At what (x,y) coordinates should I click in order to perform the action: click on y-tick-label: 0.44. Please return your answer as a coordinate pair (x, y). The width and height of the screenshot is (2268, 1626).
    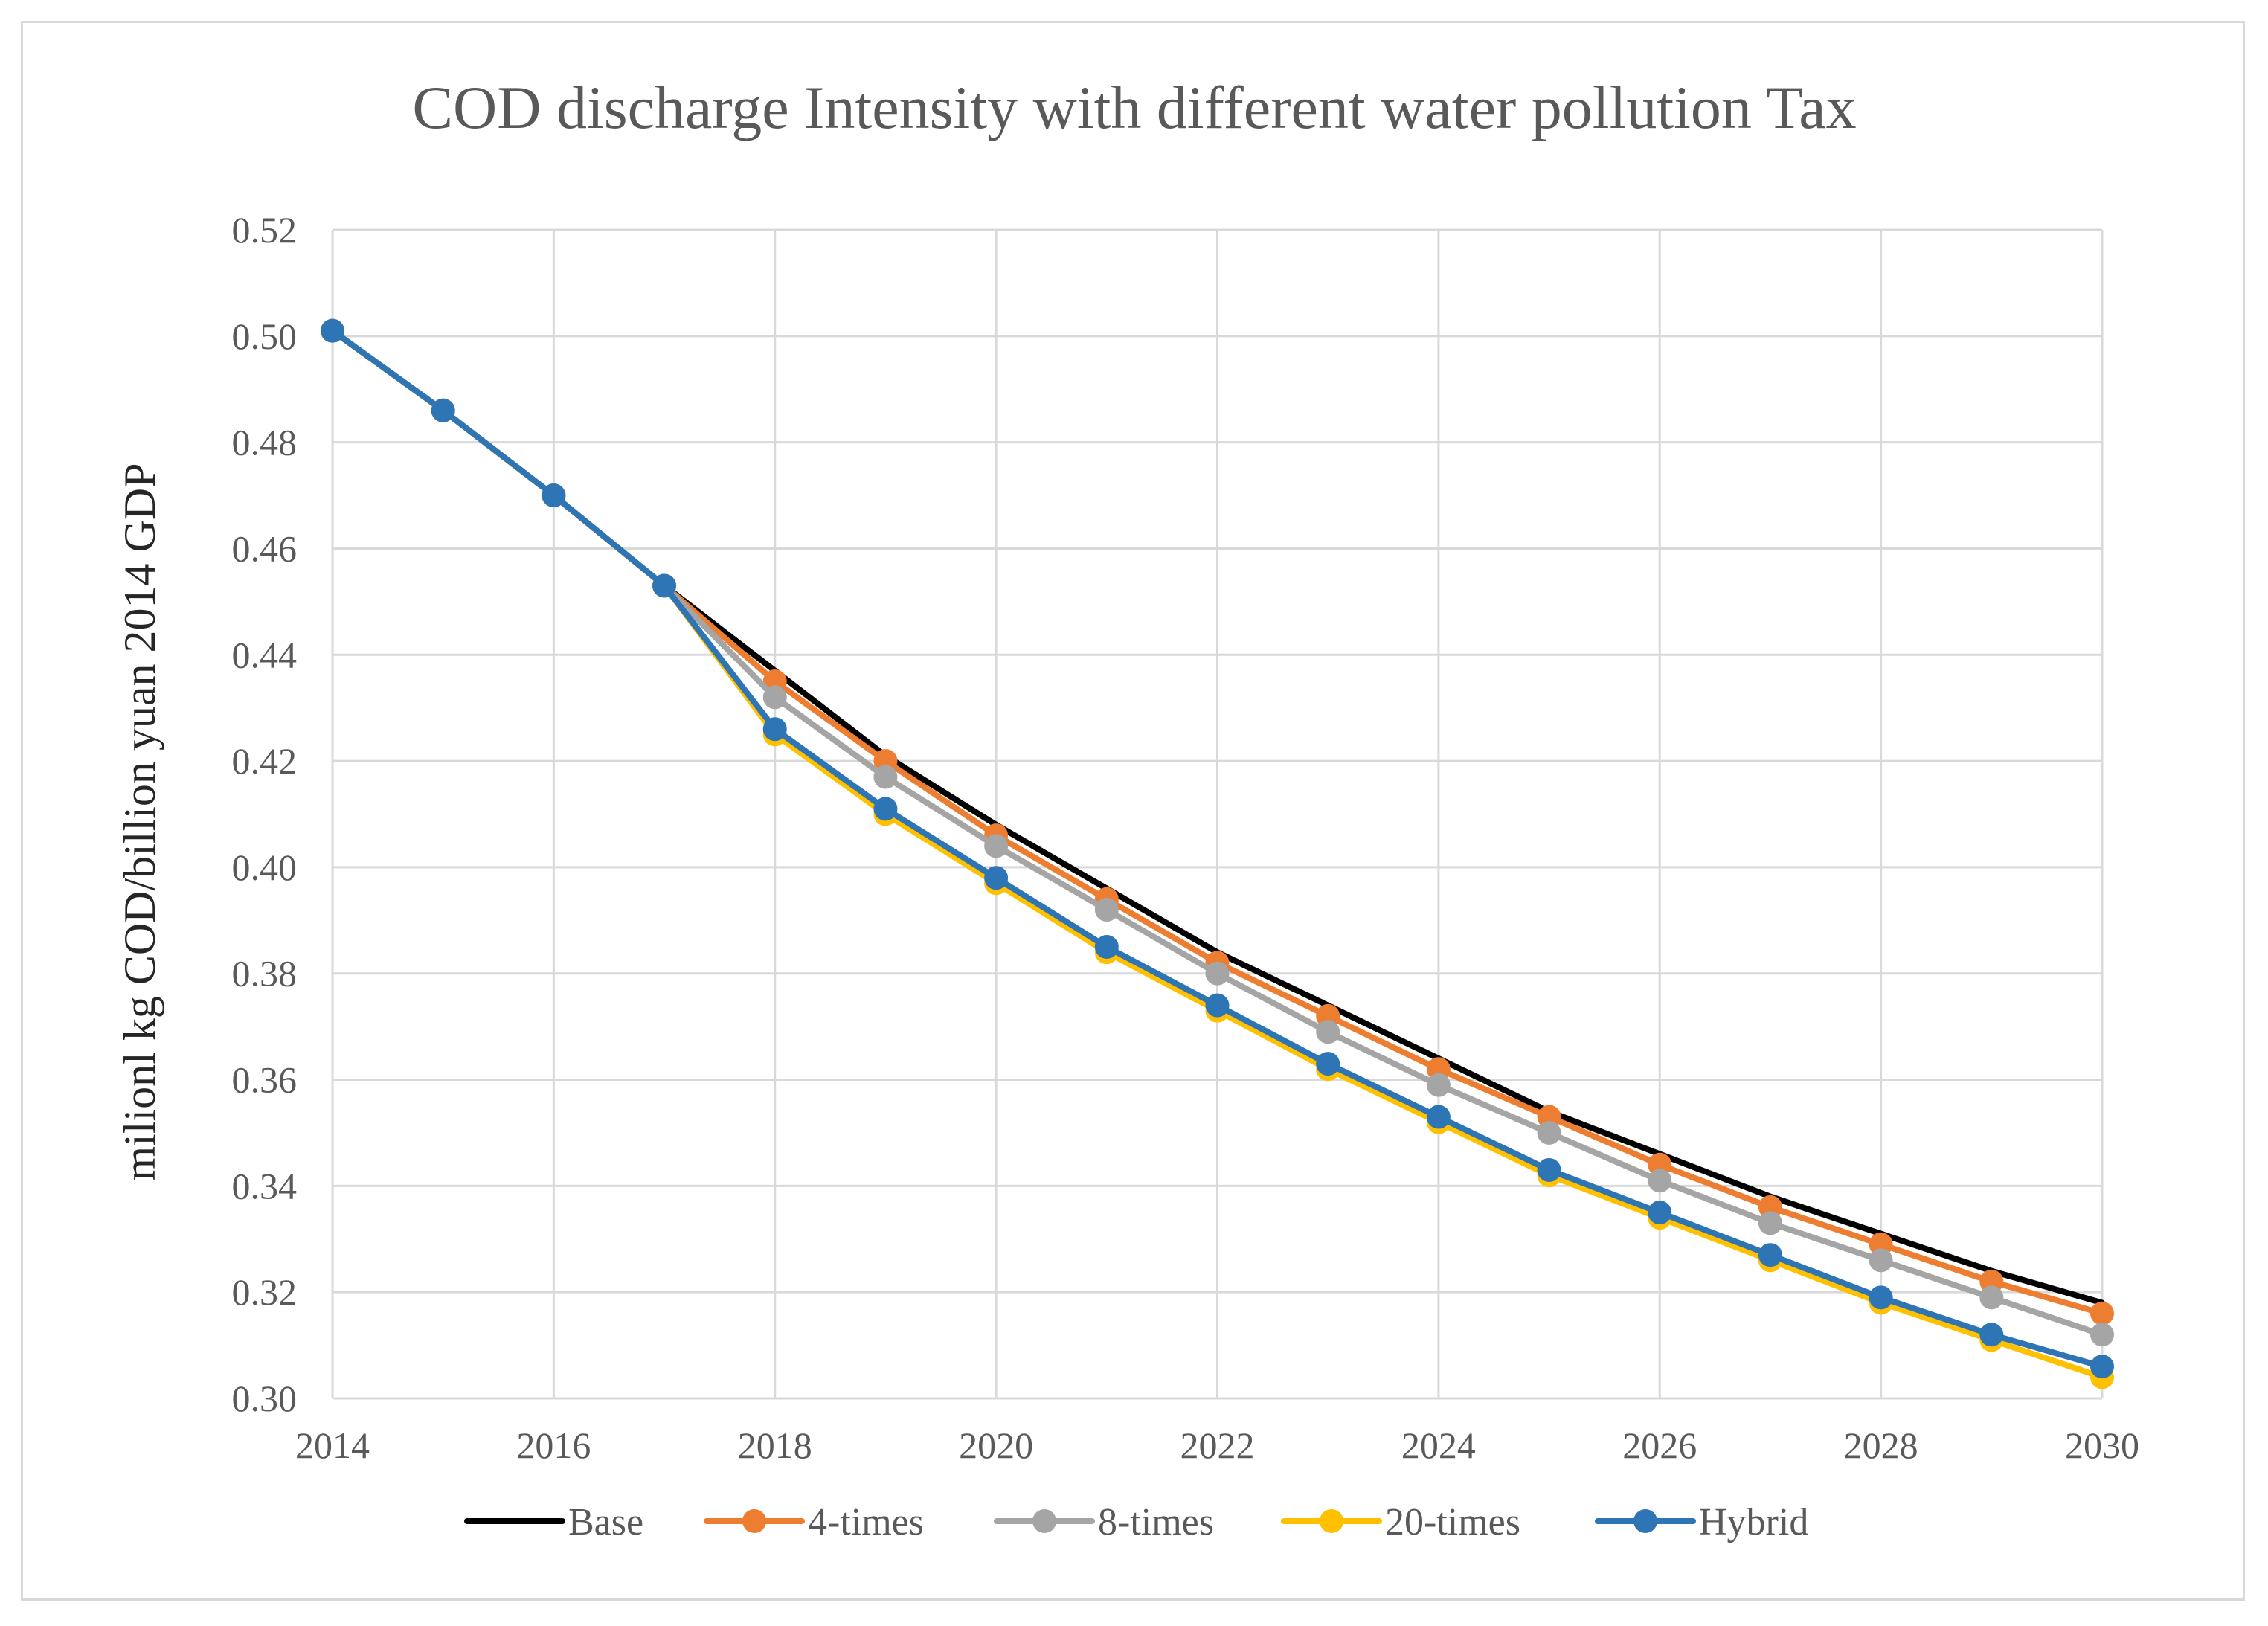
    Looking at the image, I should click on (265, 654).